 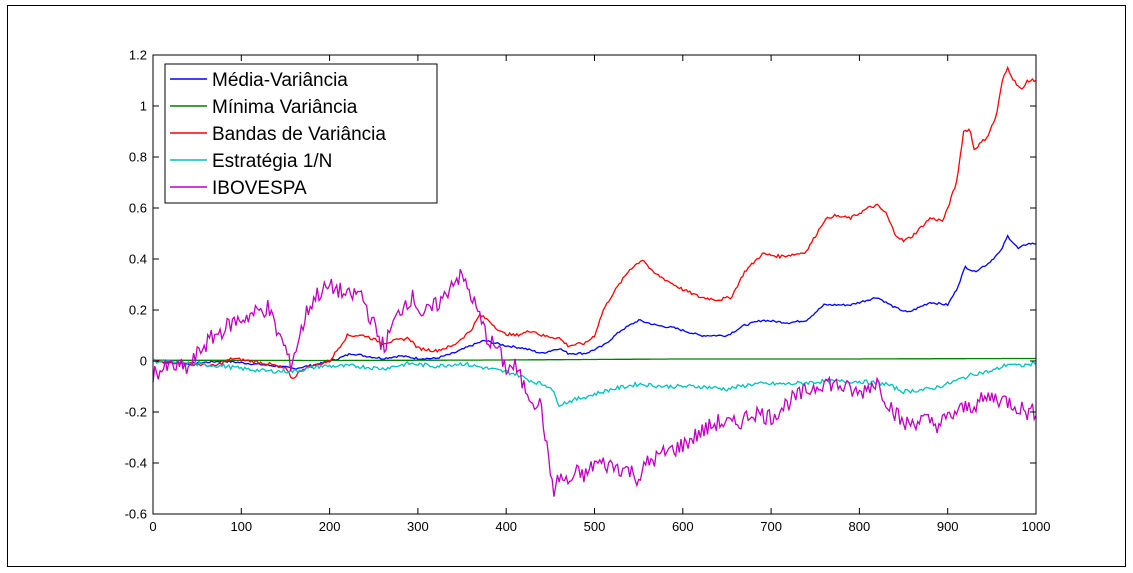 I want to click on y-tick-label: 1.2, so click(x=138, y=55).